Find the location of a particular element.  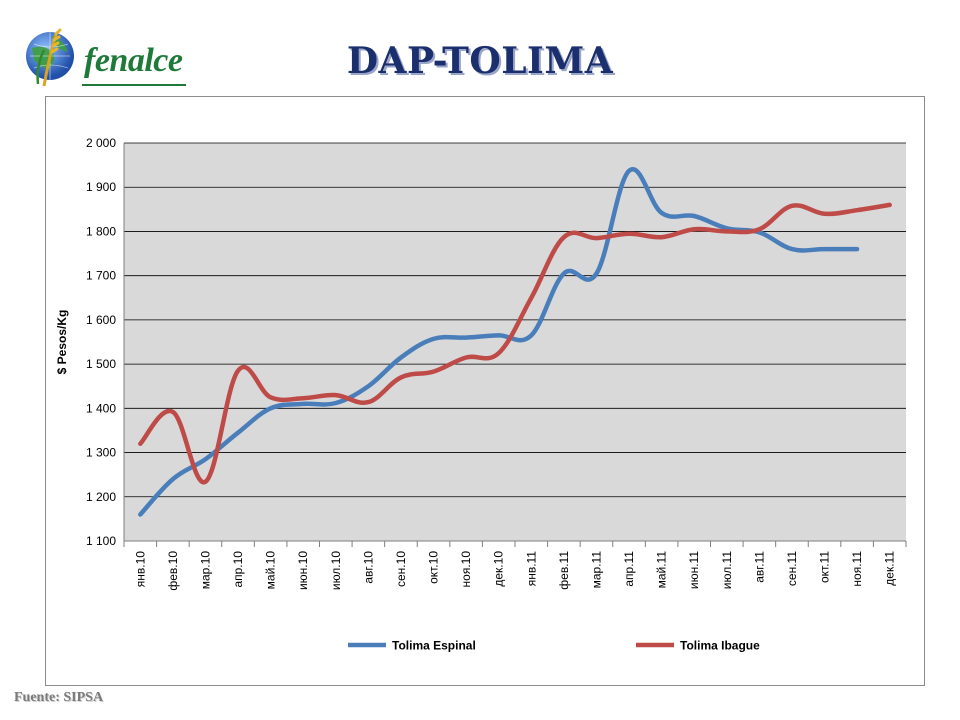

x-tick-label: апр.10 is located at coordinates (238, 569).